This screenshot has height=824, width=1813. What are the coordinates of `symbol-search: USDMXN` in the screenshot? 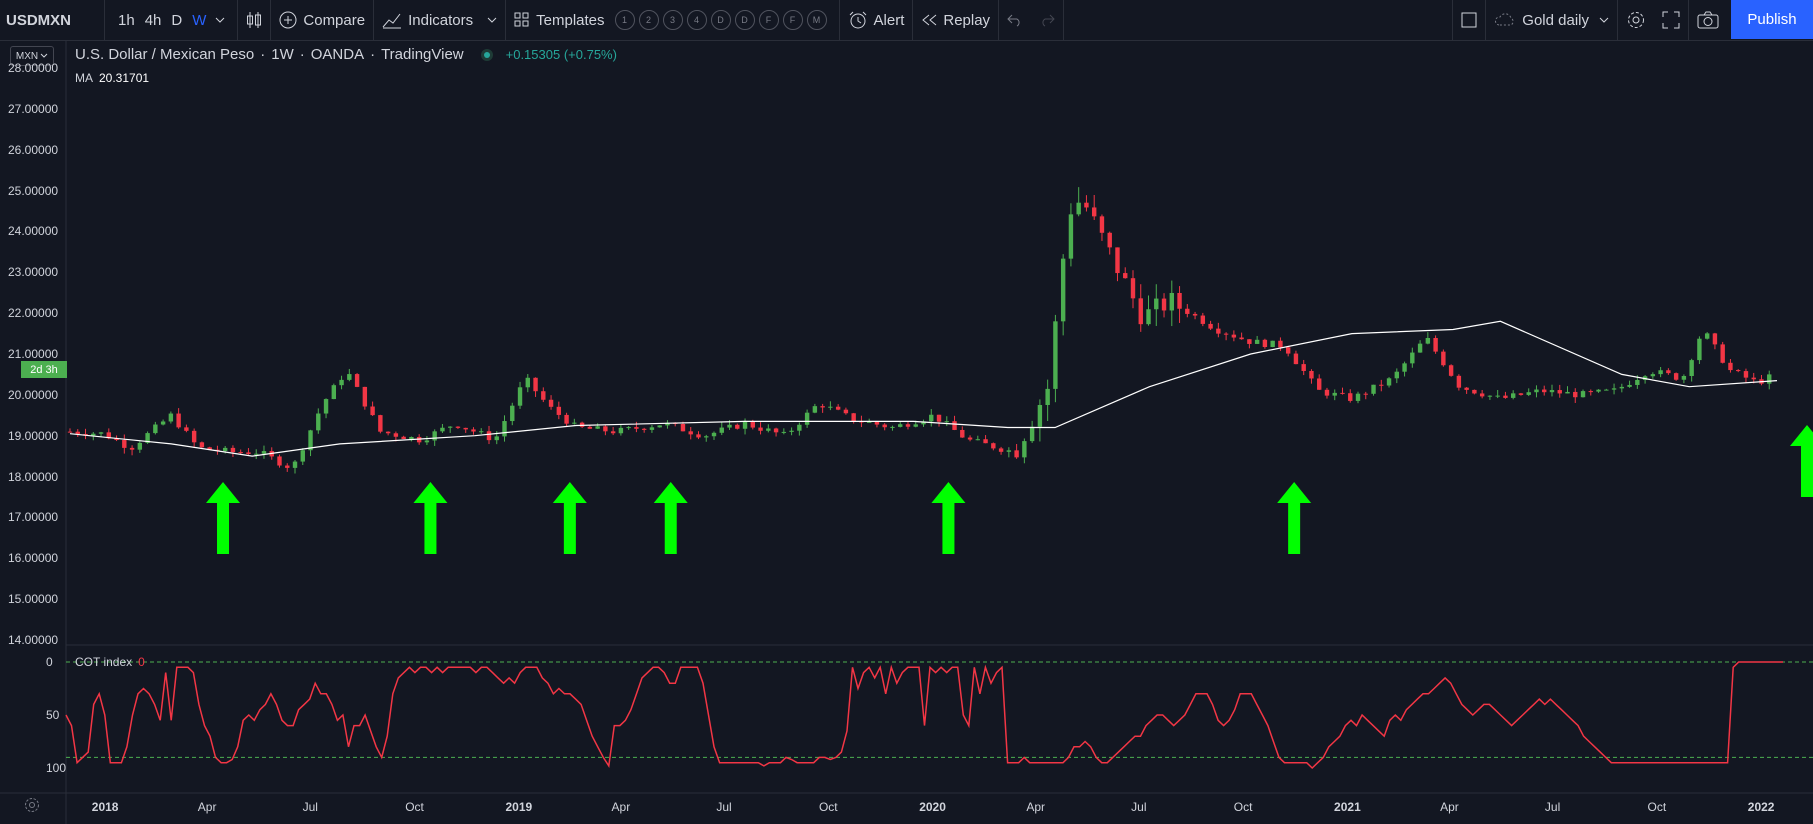 It's located at (52, 20).